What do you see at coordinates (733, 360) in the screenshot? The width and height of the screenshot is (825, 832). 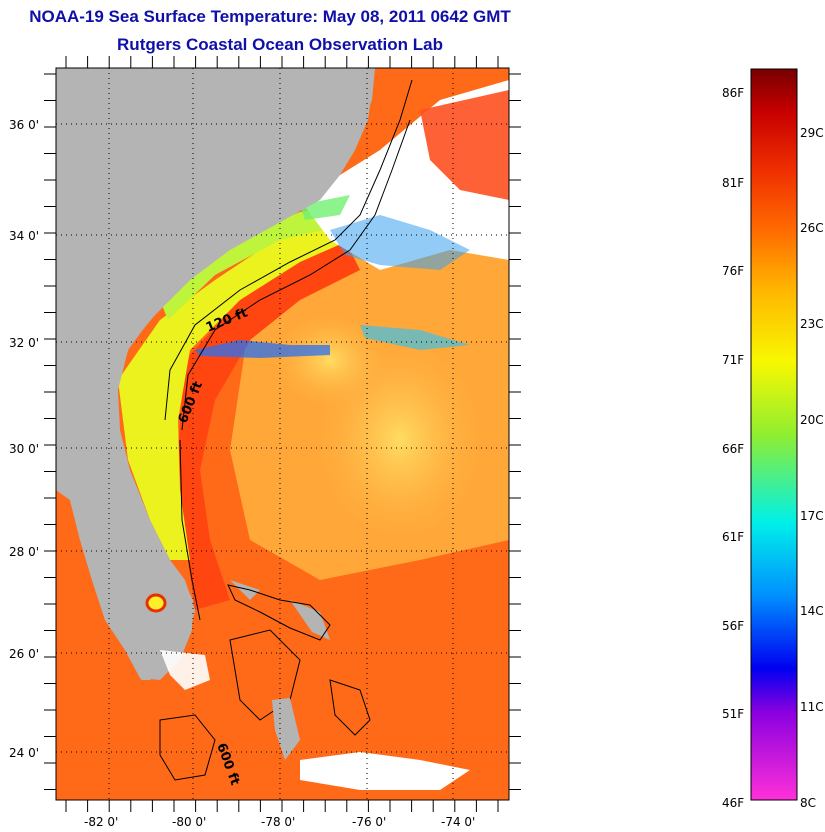 I see `cb-f-label: 71F` at bounding box center [733, 360].